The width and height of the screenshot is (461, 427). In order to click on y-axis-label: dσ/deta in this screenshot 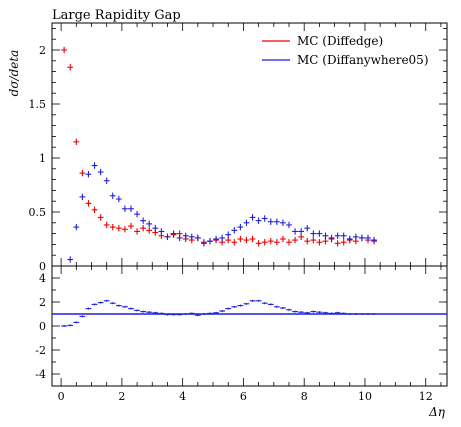, I will do `click(14, 73)`.